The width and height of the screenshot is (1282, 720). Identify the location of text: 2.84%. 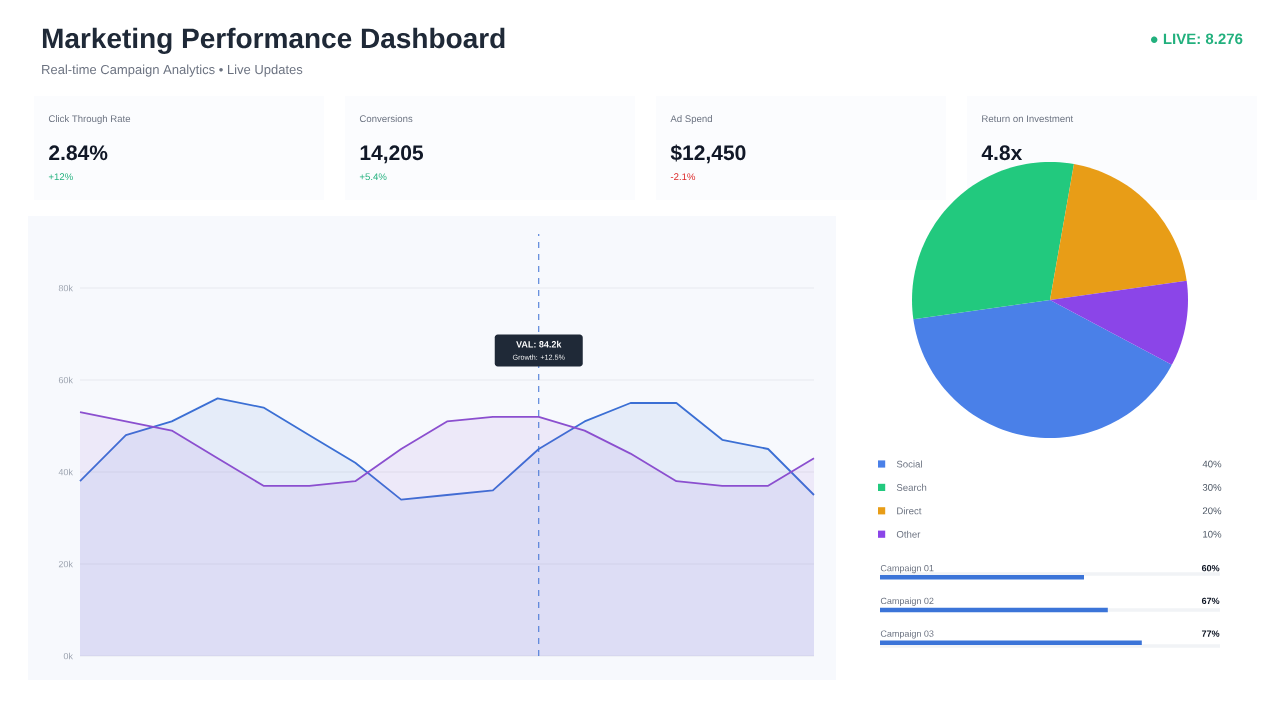
(78, 153).